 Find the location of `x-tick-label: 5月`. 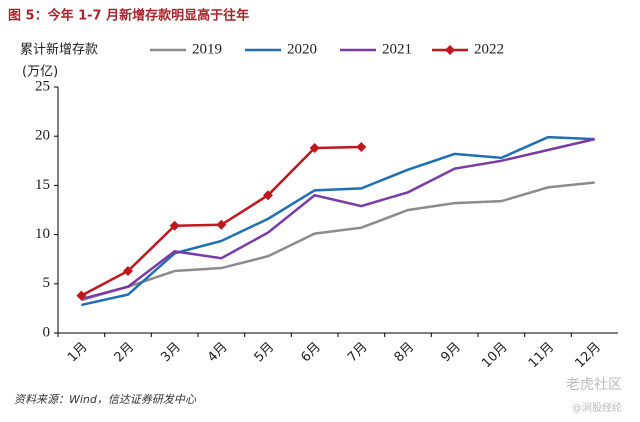

x-tick-label: 5月 is located at coordinates (265, 353).